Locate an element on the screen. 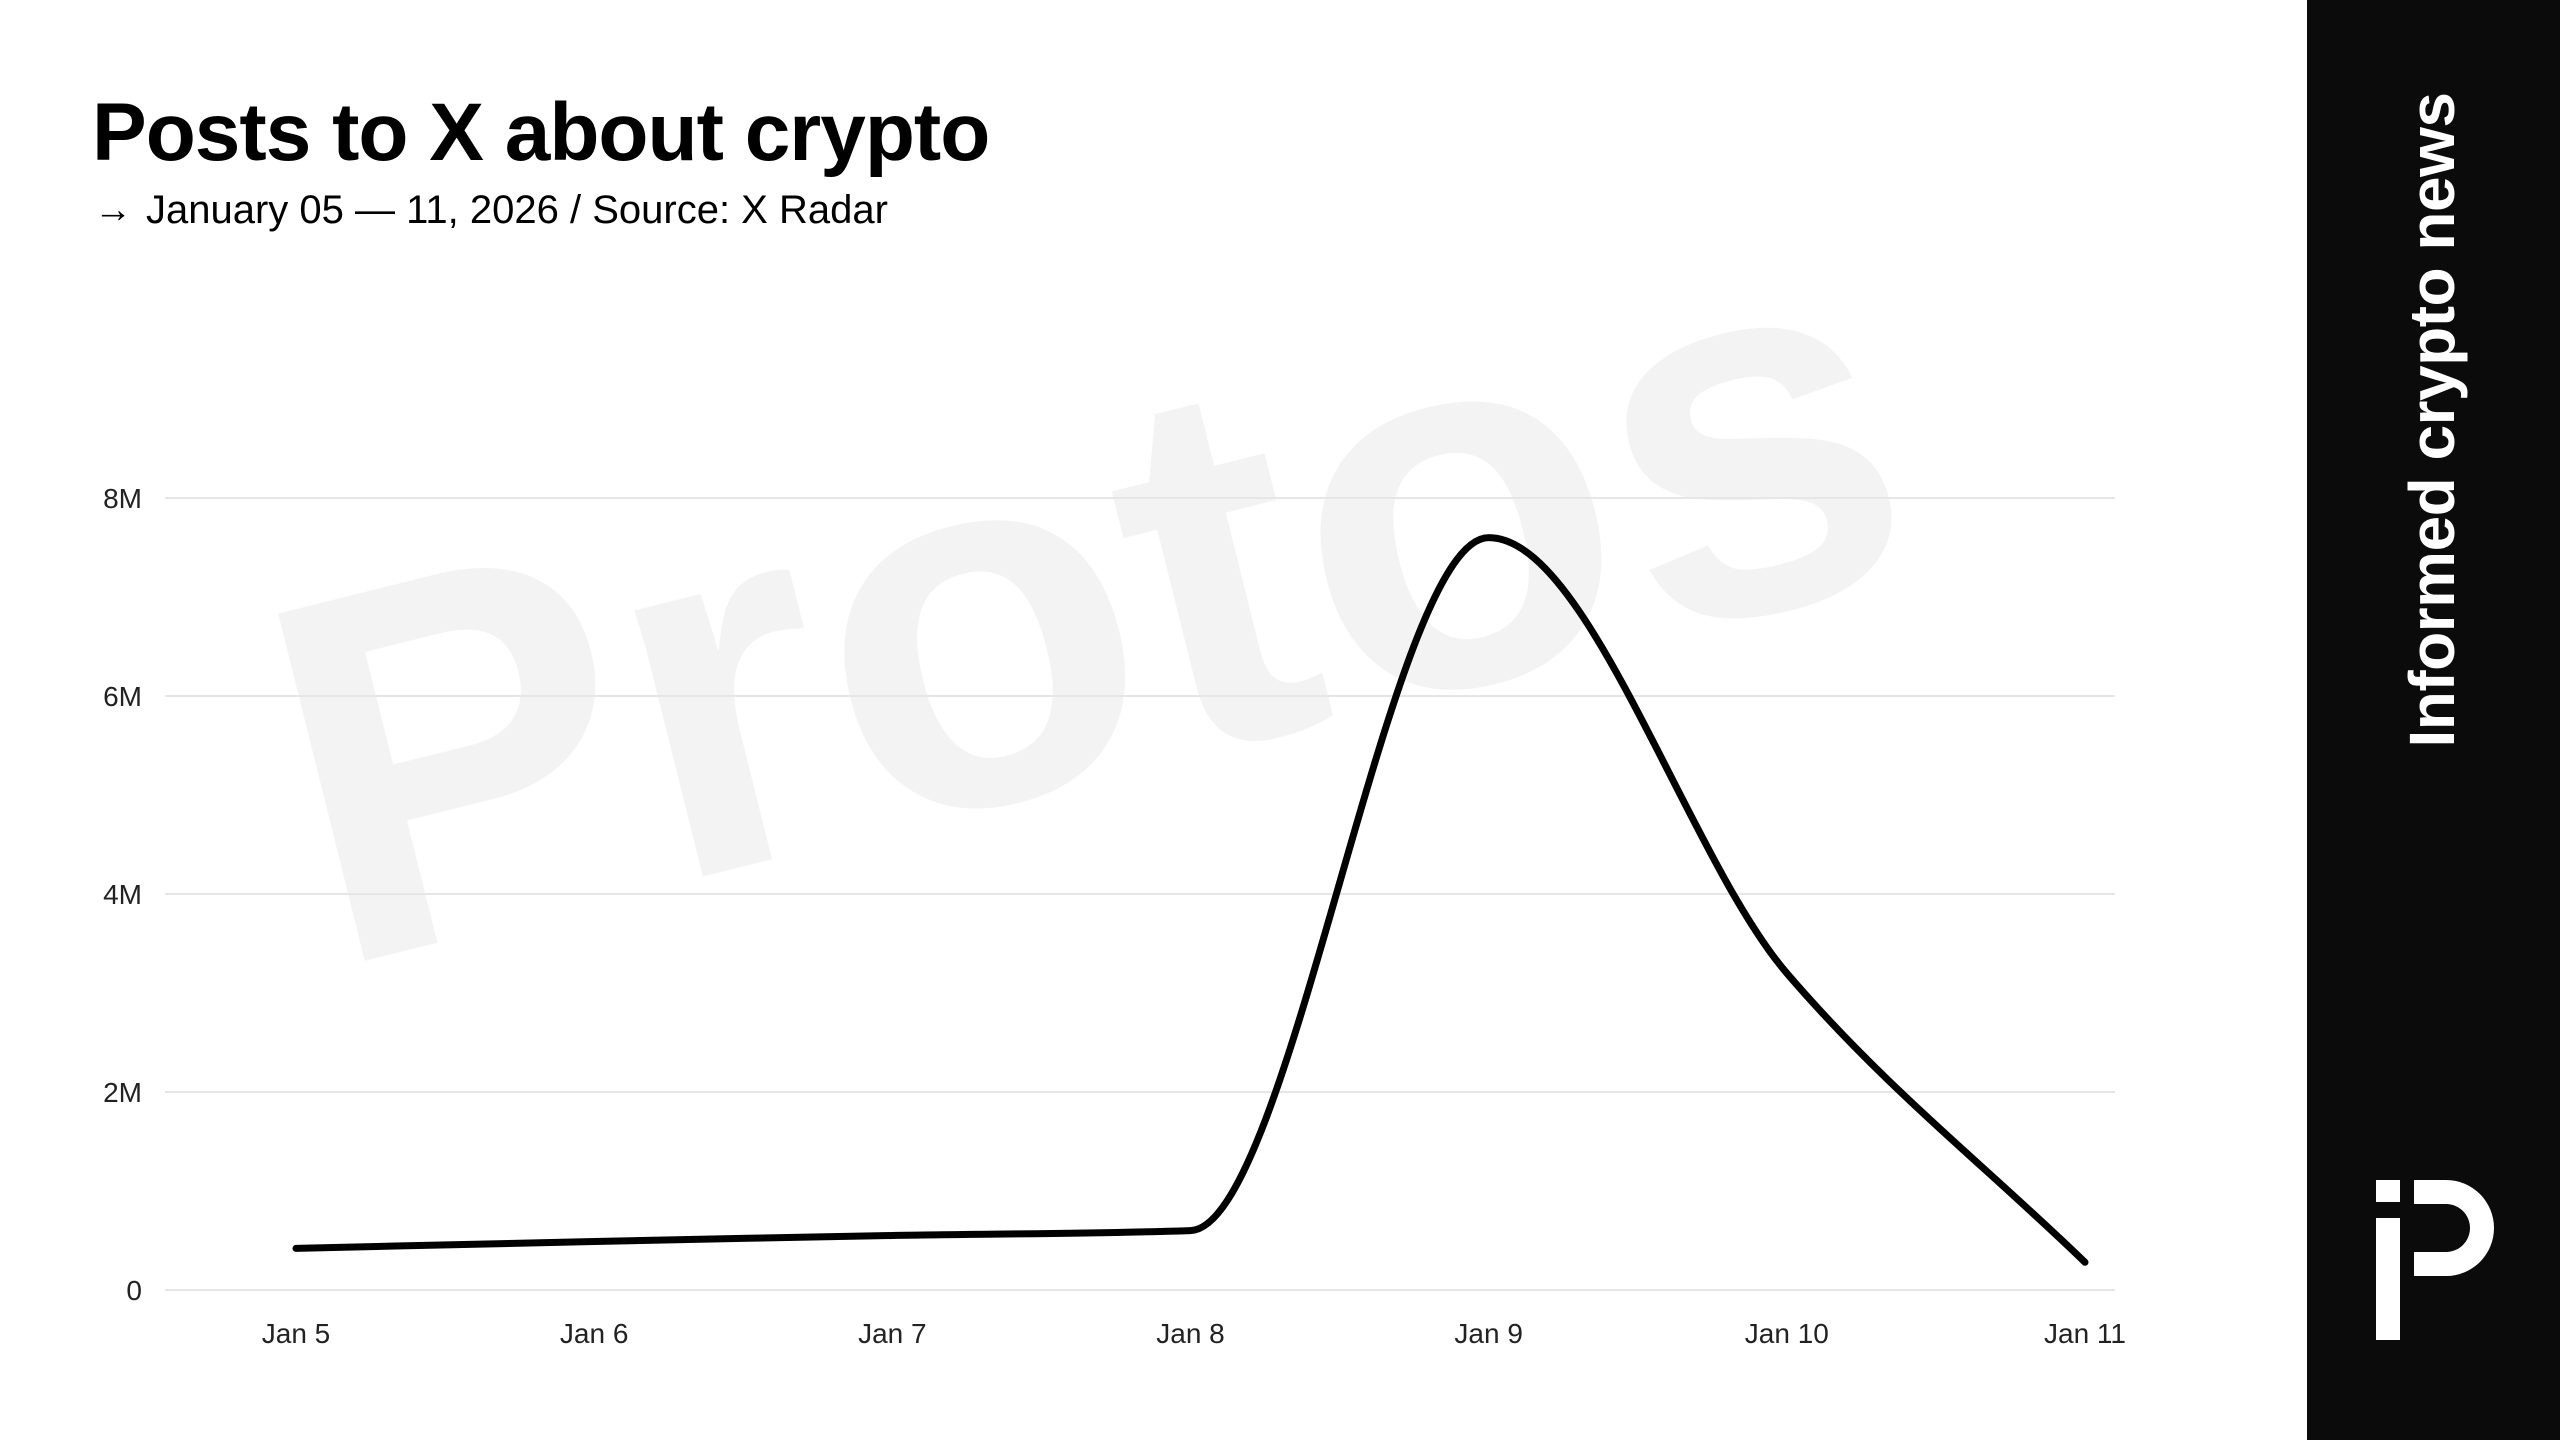 The image size is (2560, 1440). y-axis-labels: 0 2M 4M 6M 8M is located at coordinates (122, 894).